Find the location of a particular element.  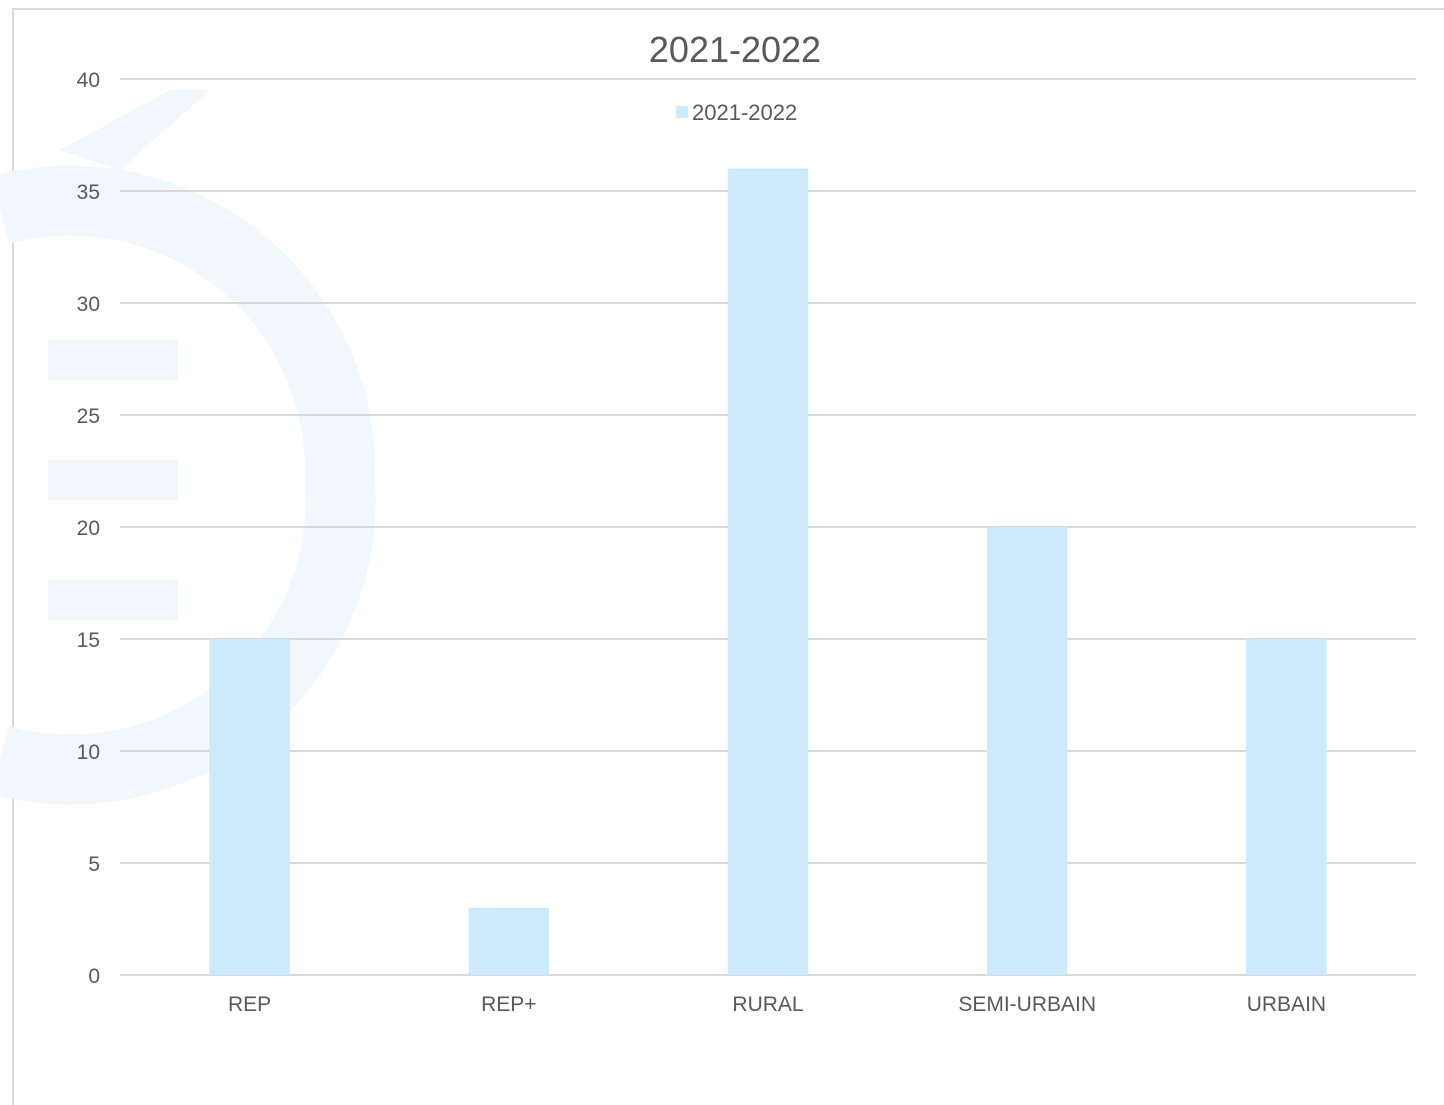

bar-rep- is located at coordinates (508, 941).